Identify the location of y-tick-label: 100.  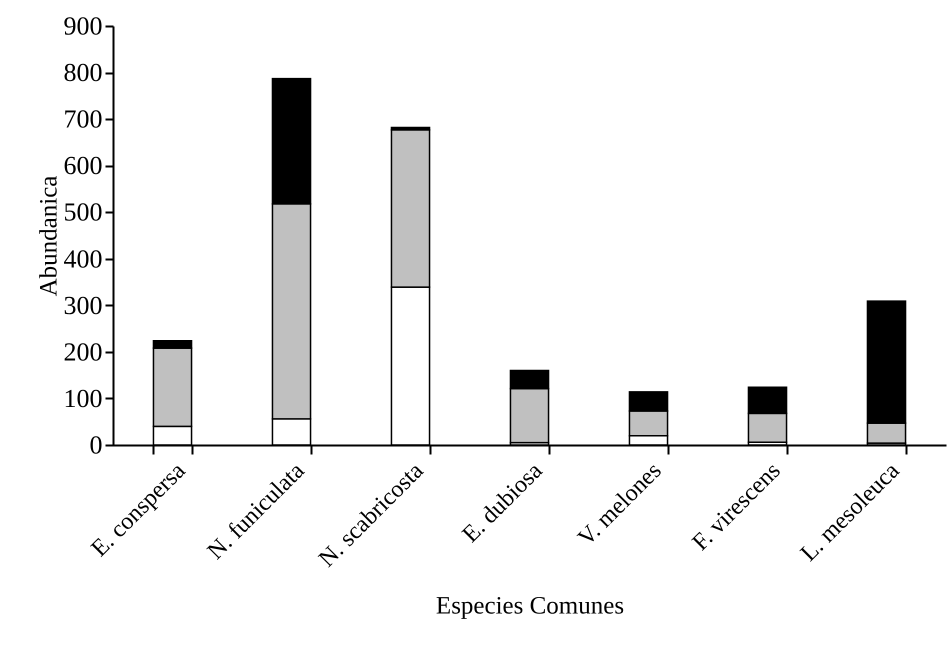
(83, 398).